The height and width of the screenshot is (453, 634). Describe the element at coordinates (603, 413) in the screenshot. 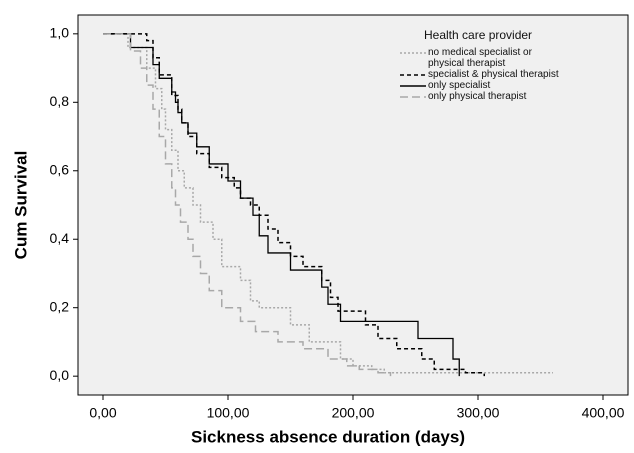

I see `x-tick-label: 400,00` at that location.